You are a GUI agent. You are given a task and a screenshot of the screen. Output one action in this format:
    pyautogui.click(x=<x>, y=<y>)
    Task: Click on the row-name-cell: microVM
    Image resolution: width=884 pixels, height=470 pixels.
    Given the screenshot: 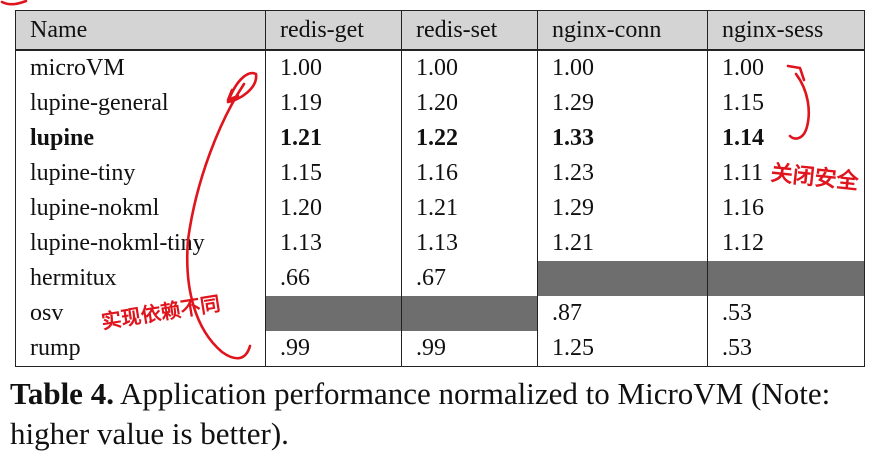 What is the action you would take?
    pyautogui.click(x=140, y=68)
    